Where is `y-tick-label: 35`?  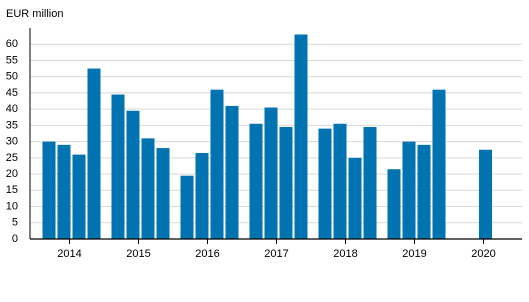
y-tick-label: 35 is located at coordinates (12, 125).